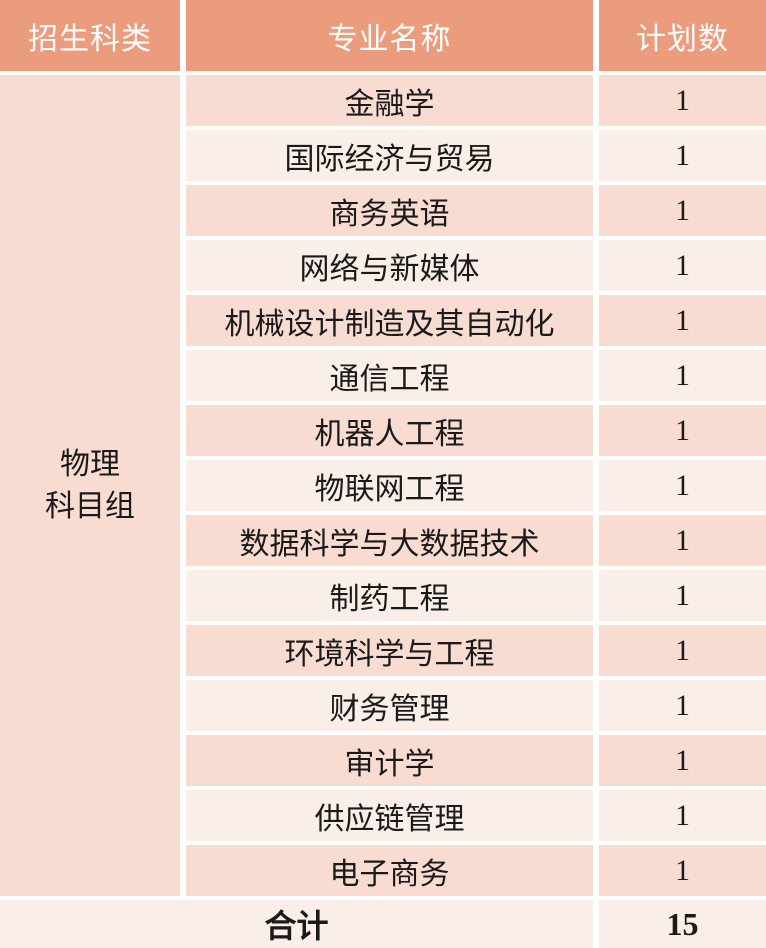 This screenshot has height=948, width=766. I want to click on major-cell: 商务英语, so click(389, 210).